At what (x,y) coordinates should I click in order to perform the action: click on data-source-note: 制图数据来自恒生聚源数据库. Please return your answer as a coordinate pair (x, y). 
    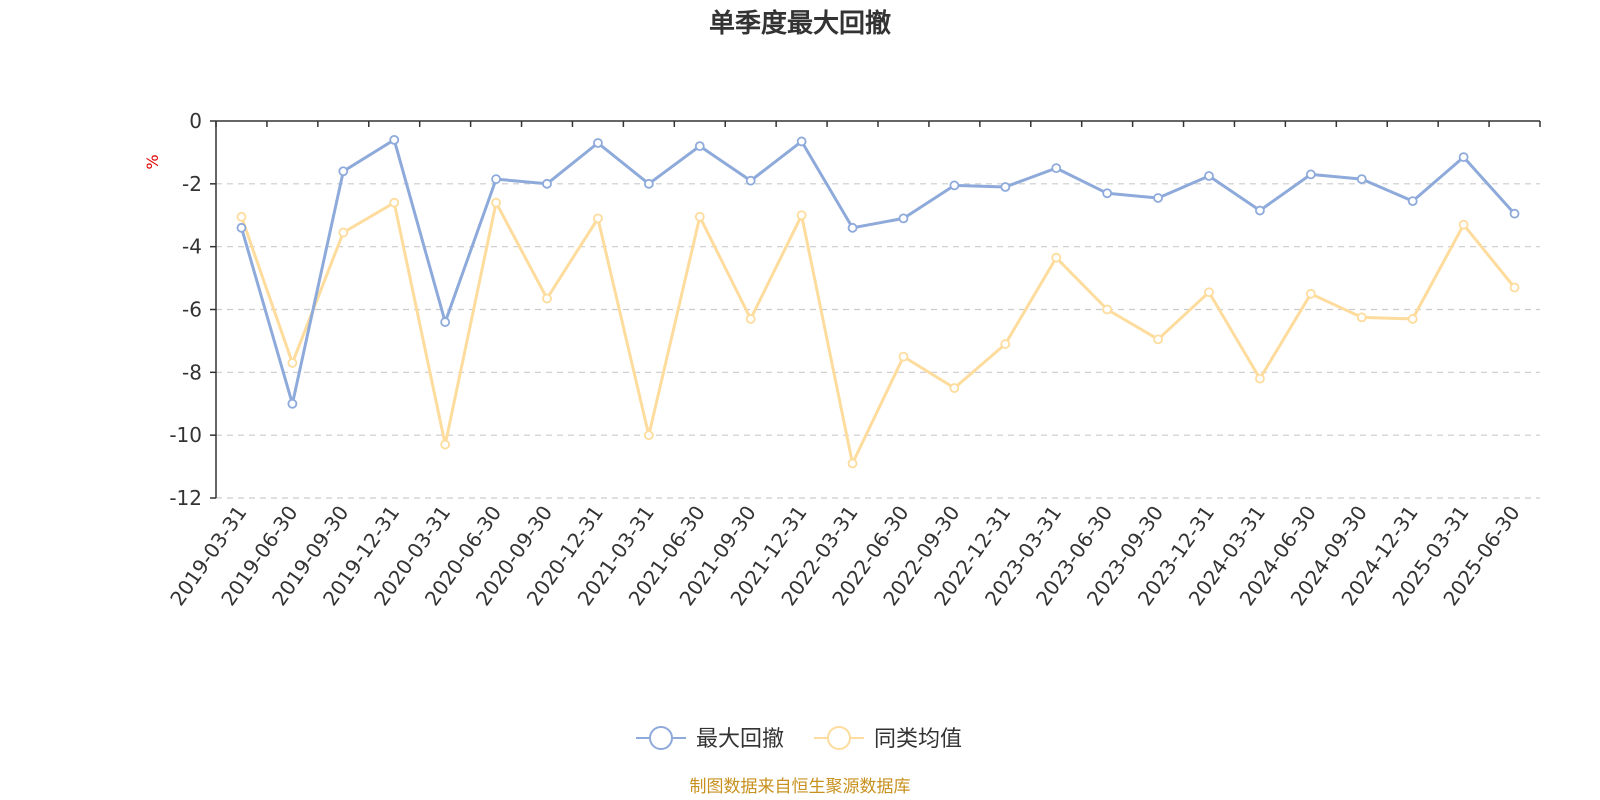
    Looking at the image, I should click on (800, 787).